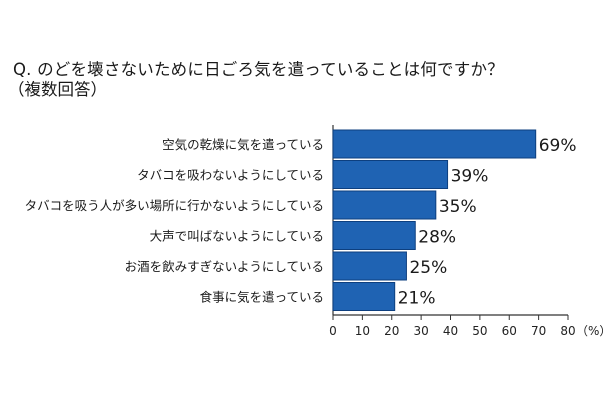 The width and height of the screenshot is (610, 400). Describe the element at coordinates (243, 144) in the screenshot. I see `category-label: 空気の乾燥に気を遣っている` at that location.